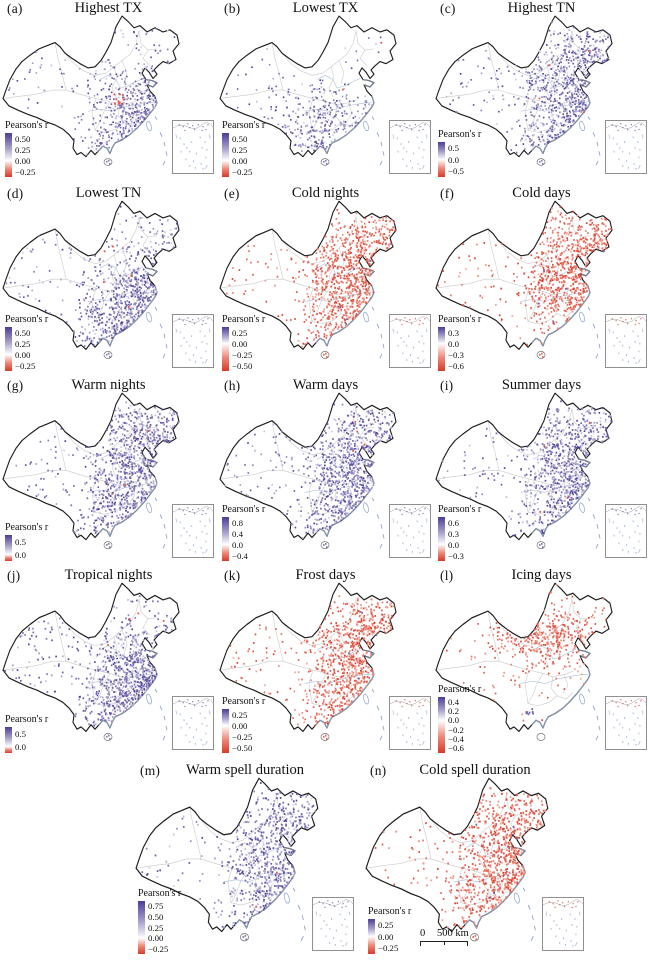 The image size is (650, 961). I want to click on colorbar-tick: −0.4, so click(456, 739).